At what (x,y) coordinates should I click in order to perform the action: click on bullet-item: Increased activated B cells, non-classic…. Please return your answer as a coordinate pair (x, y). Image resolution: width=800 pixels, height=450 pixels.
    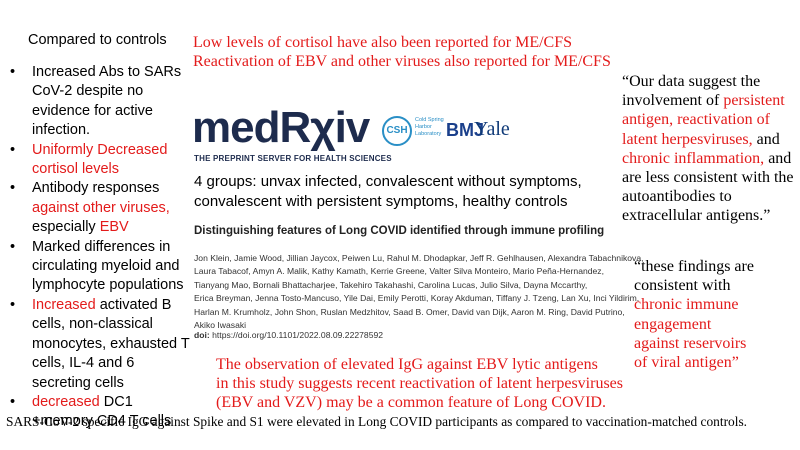
    Looking at the image, I should click on (100, 344).